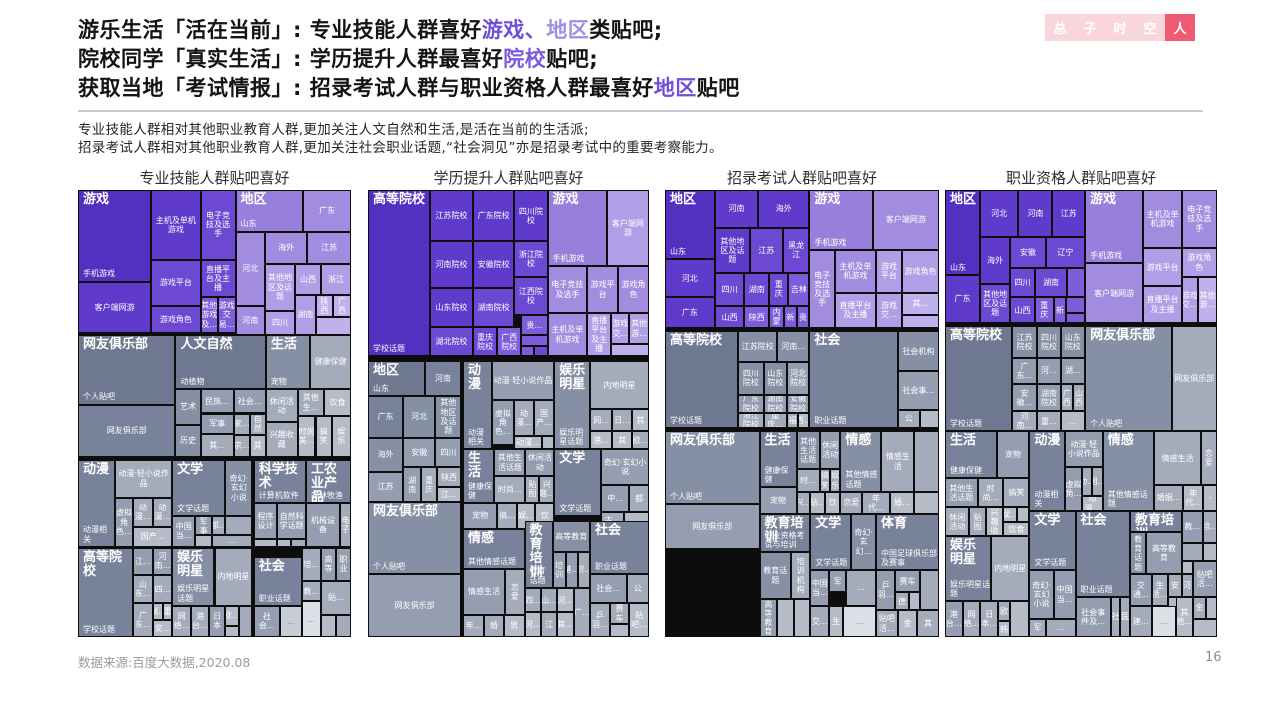 This screenshot has height=720, width=1280. I want to click on treemap-cell-label: 海外, so click(385, 455).